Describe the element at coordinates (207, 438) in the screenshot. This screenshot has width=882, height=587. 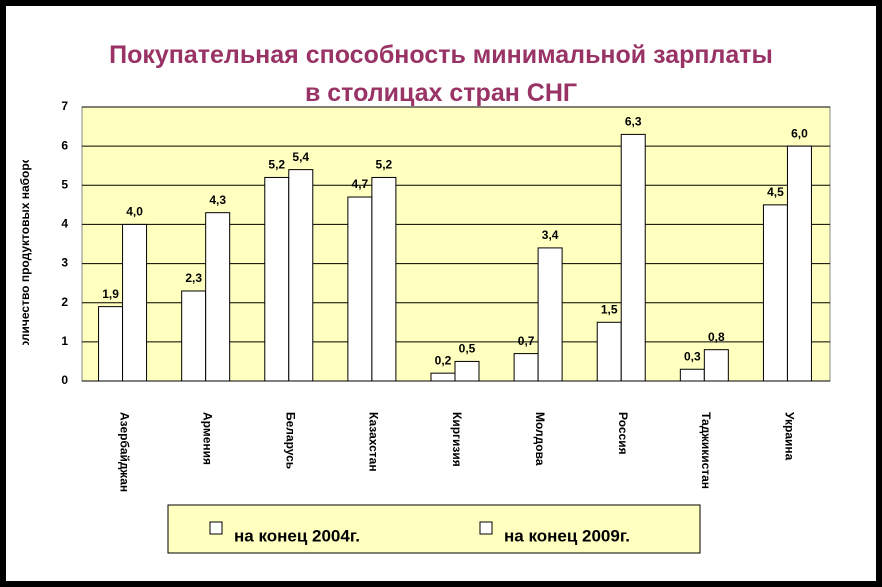
I see `x-tick-label: Армения` at that location.